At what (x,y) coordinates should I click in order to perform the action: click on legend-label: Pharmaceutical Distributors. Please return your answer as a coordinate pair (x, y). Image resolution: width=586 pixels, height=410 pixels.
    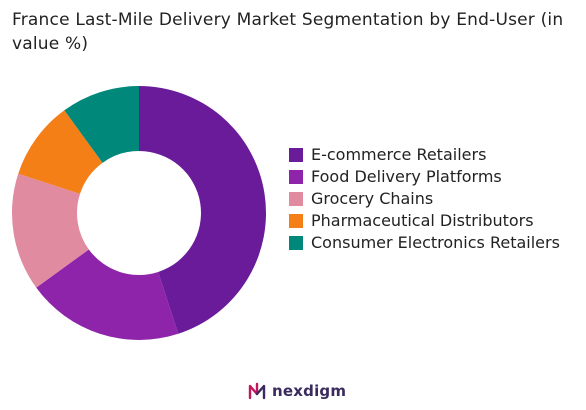
    Looking at the image, I should click on (422, 220).